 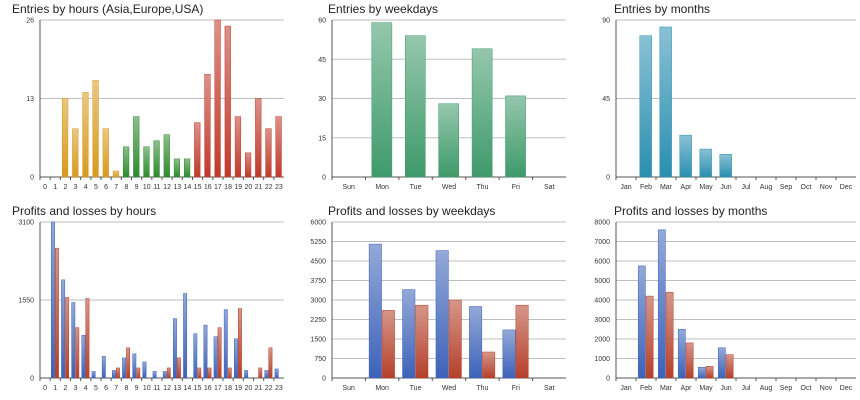 What do you see at coordinates (383, 9) in the screenshot?
I see `chart-title: Entries by weekdays` at bounding box center [383, 9].